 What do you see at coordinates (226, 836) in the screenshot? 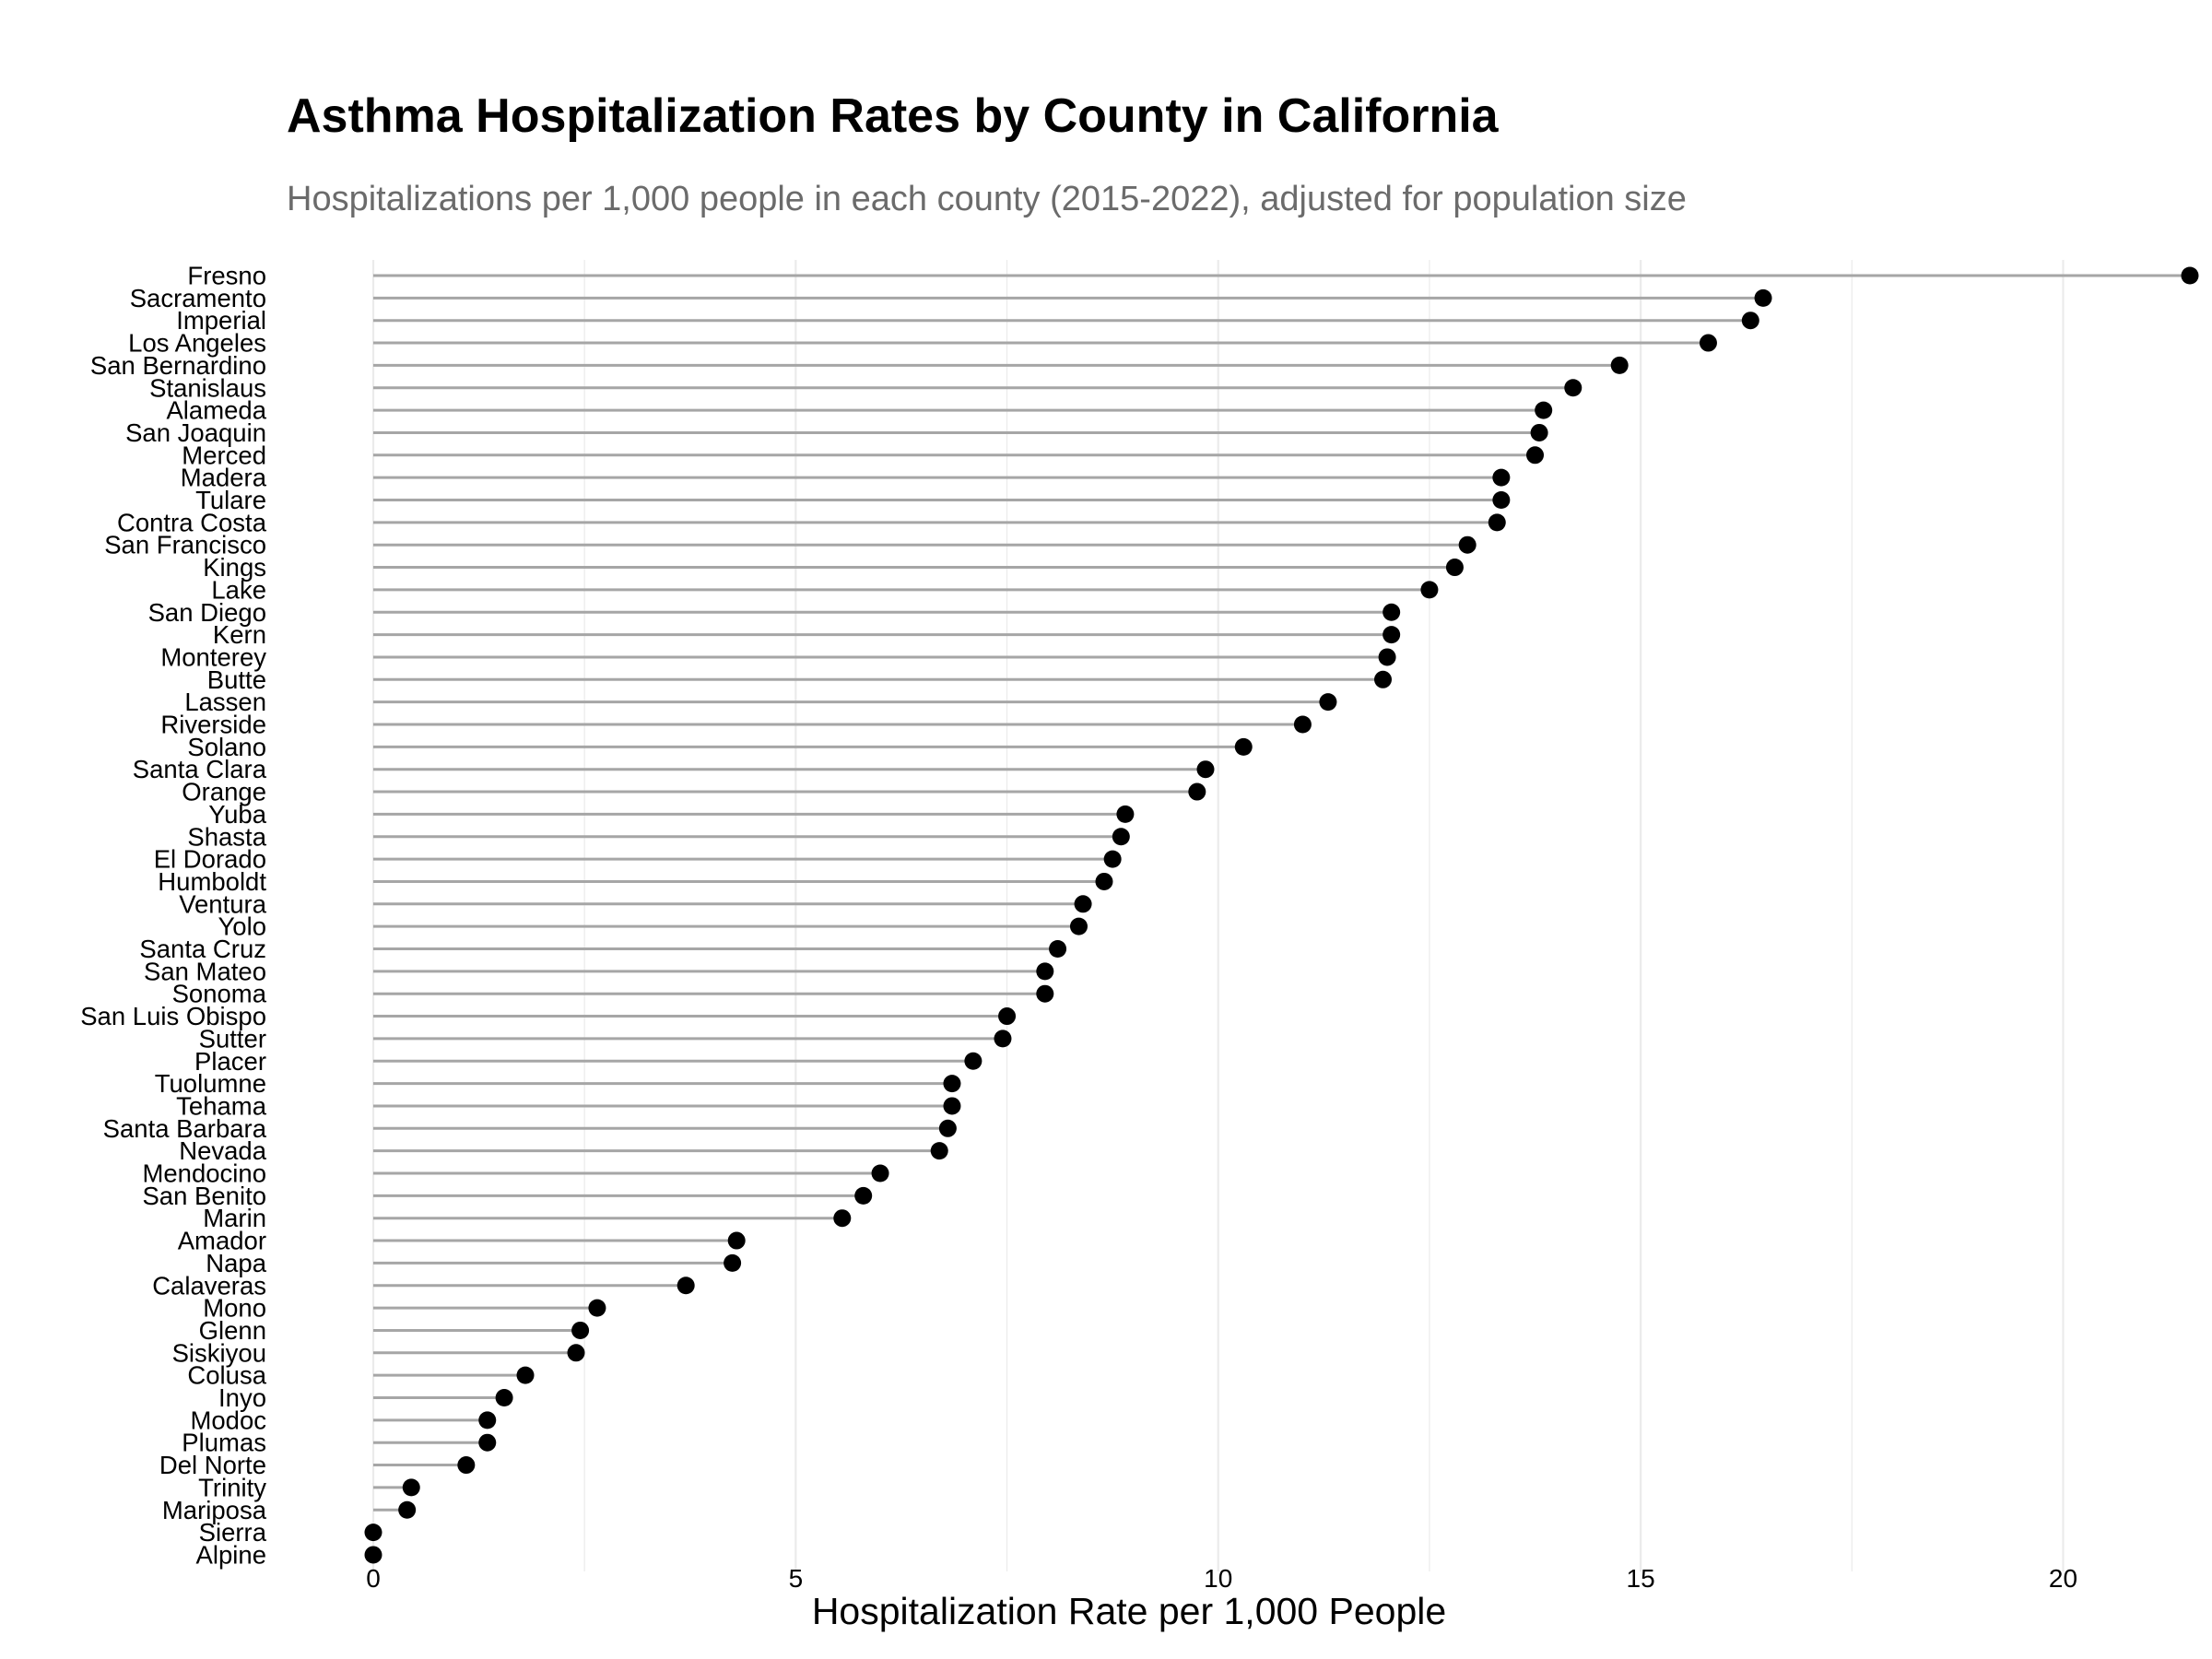
I see `y-tick-label: Shasta` at bounding box center [226, 836].